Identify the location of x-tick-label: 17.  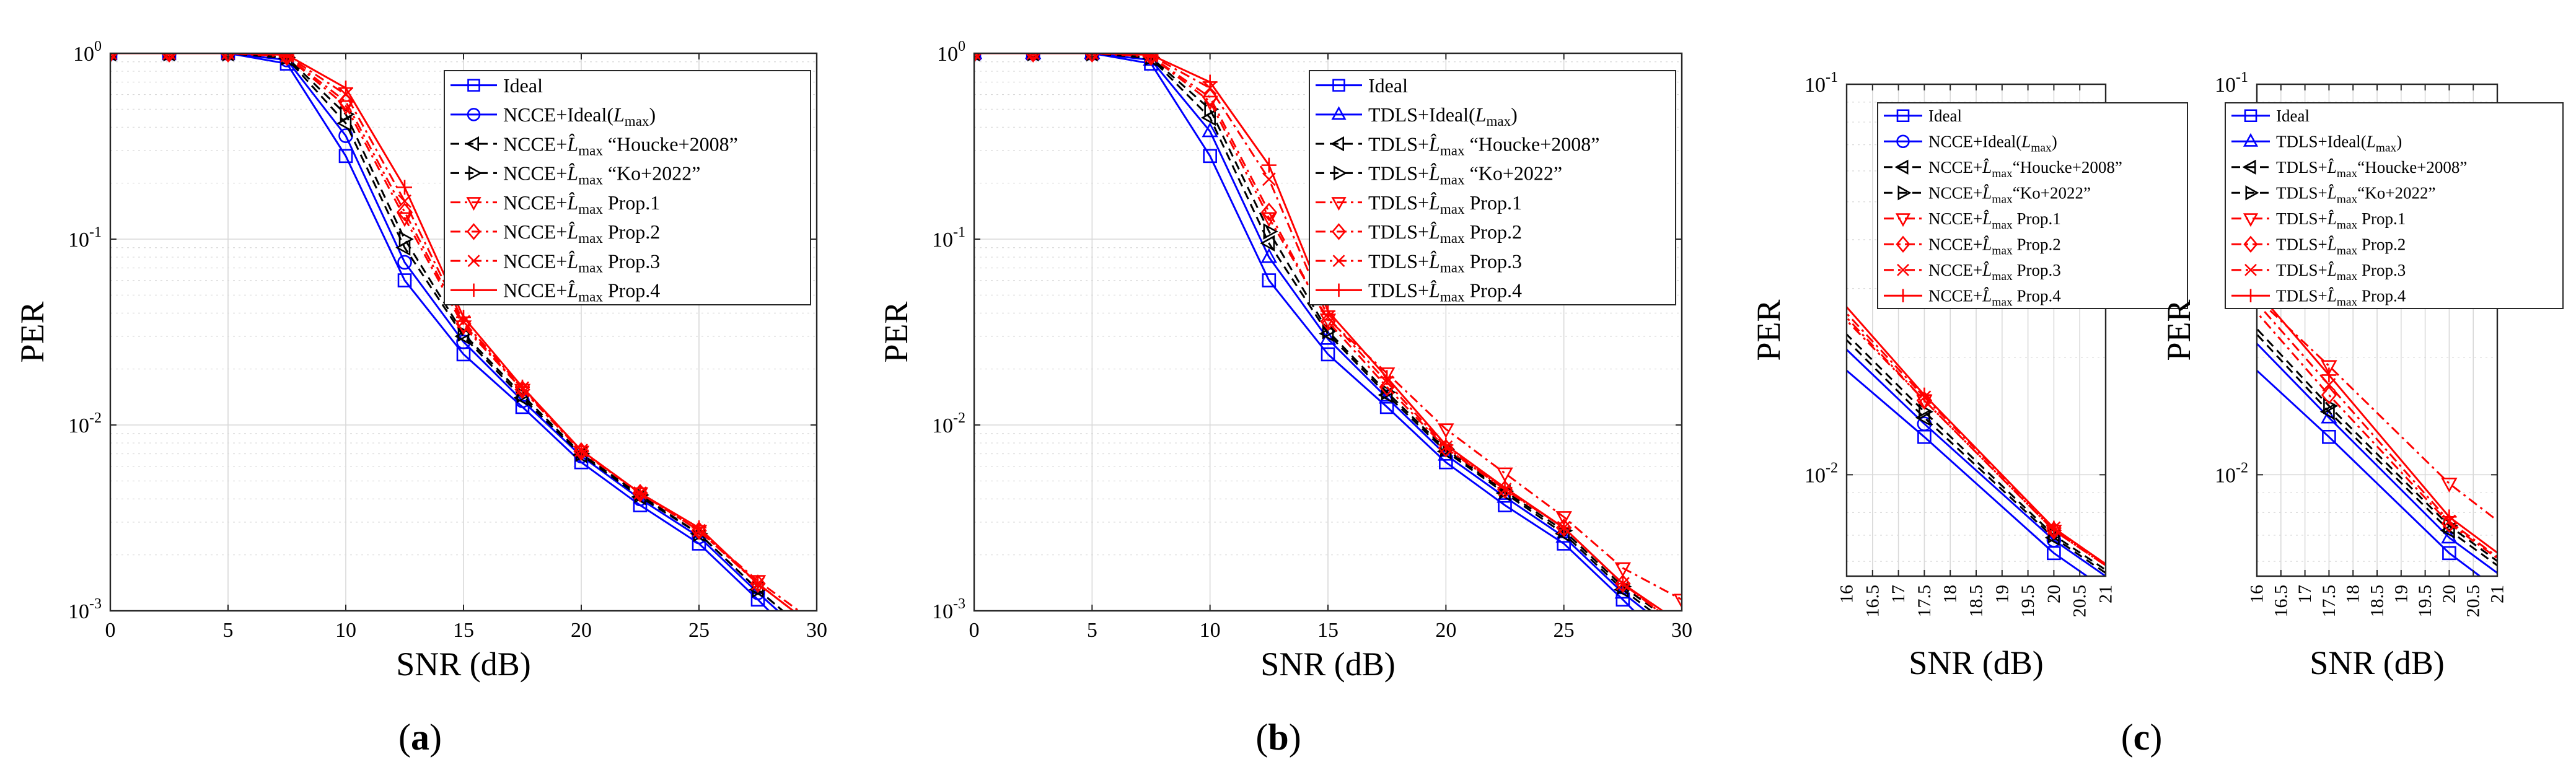
(1899, 594).